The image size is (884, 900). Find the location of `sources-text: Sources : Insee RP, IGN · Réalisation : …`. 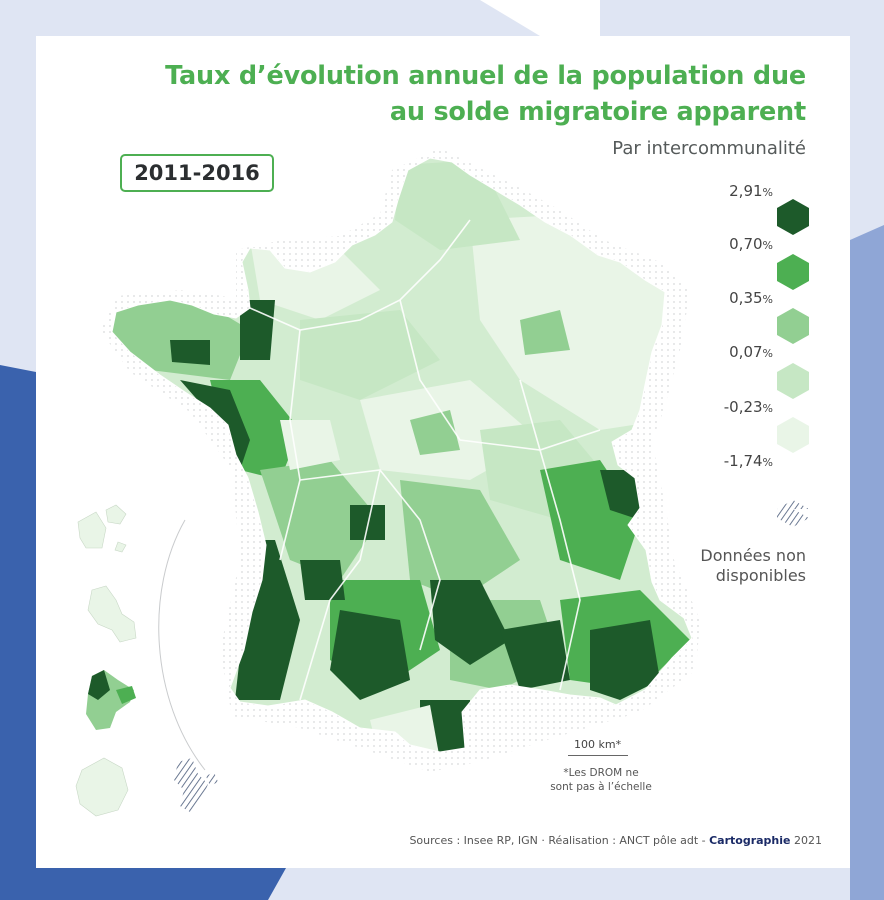

sources-text: Sources : Insee RP, IGN · Réalisation : … is located at coordinates (559, 840).